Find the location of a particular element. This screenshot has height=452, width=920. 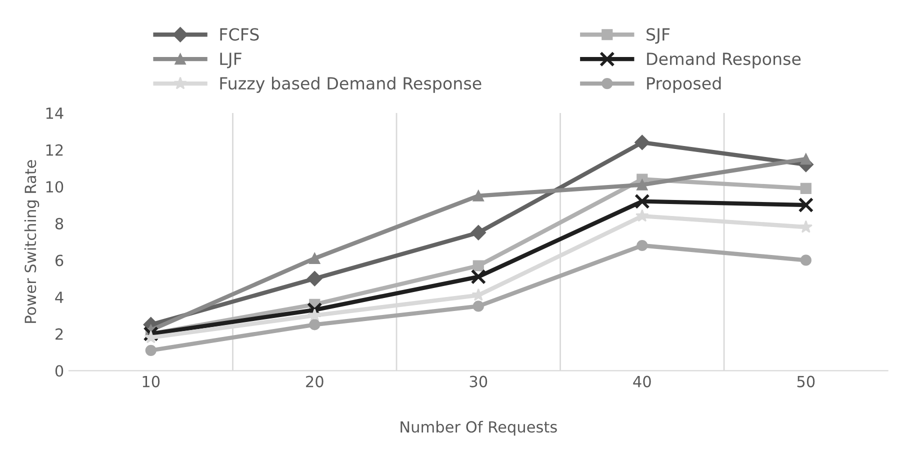

x-tick-label: 40 is located at coordinates (642, 382).